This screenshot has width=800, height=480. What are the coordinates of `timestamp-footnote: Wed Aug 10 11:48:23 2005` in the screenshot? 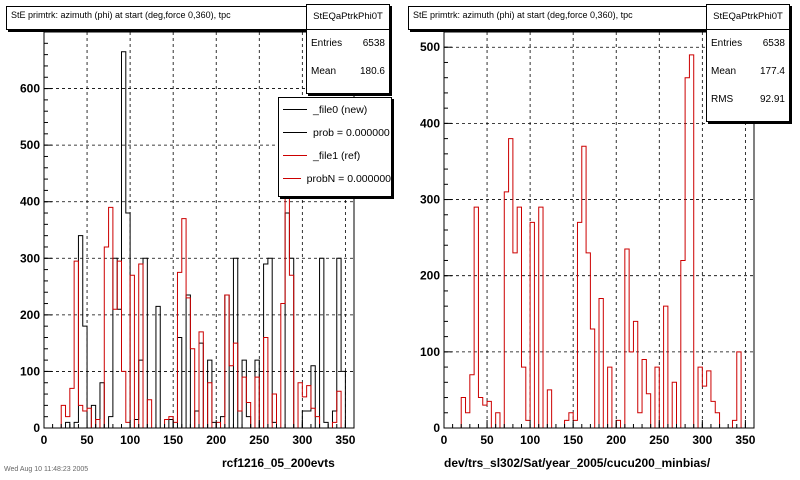 It's located at (46, 469).